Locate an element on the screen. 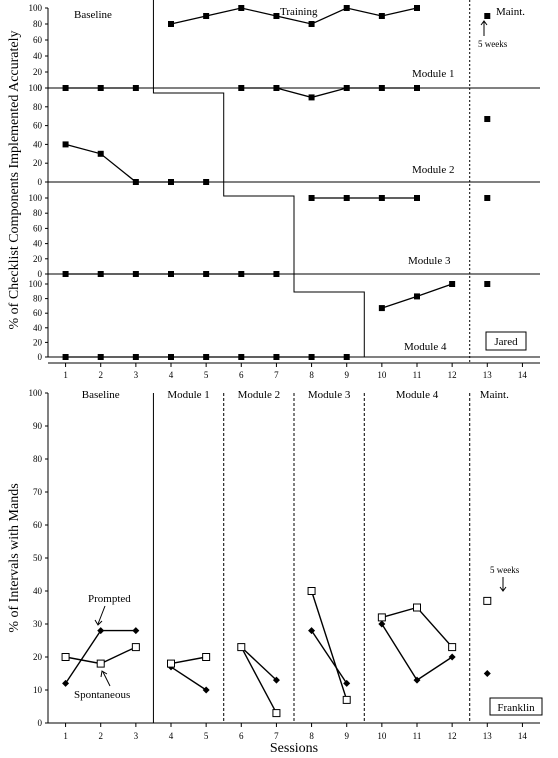 Image resolution: width=558 pixels, height=758 pixels. bottom-x-tick-label: 5 is located at coordinates (206, 736).